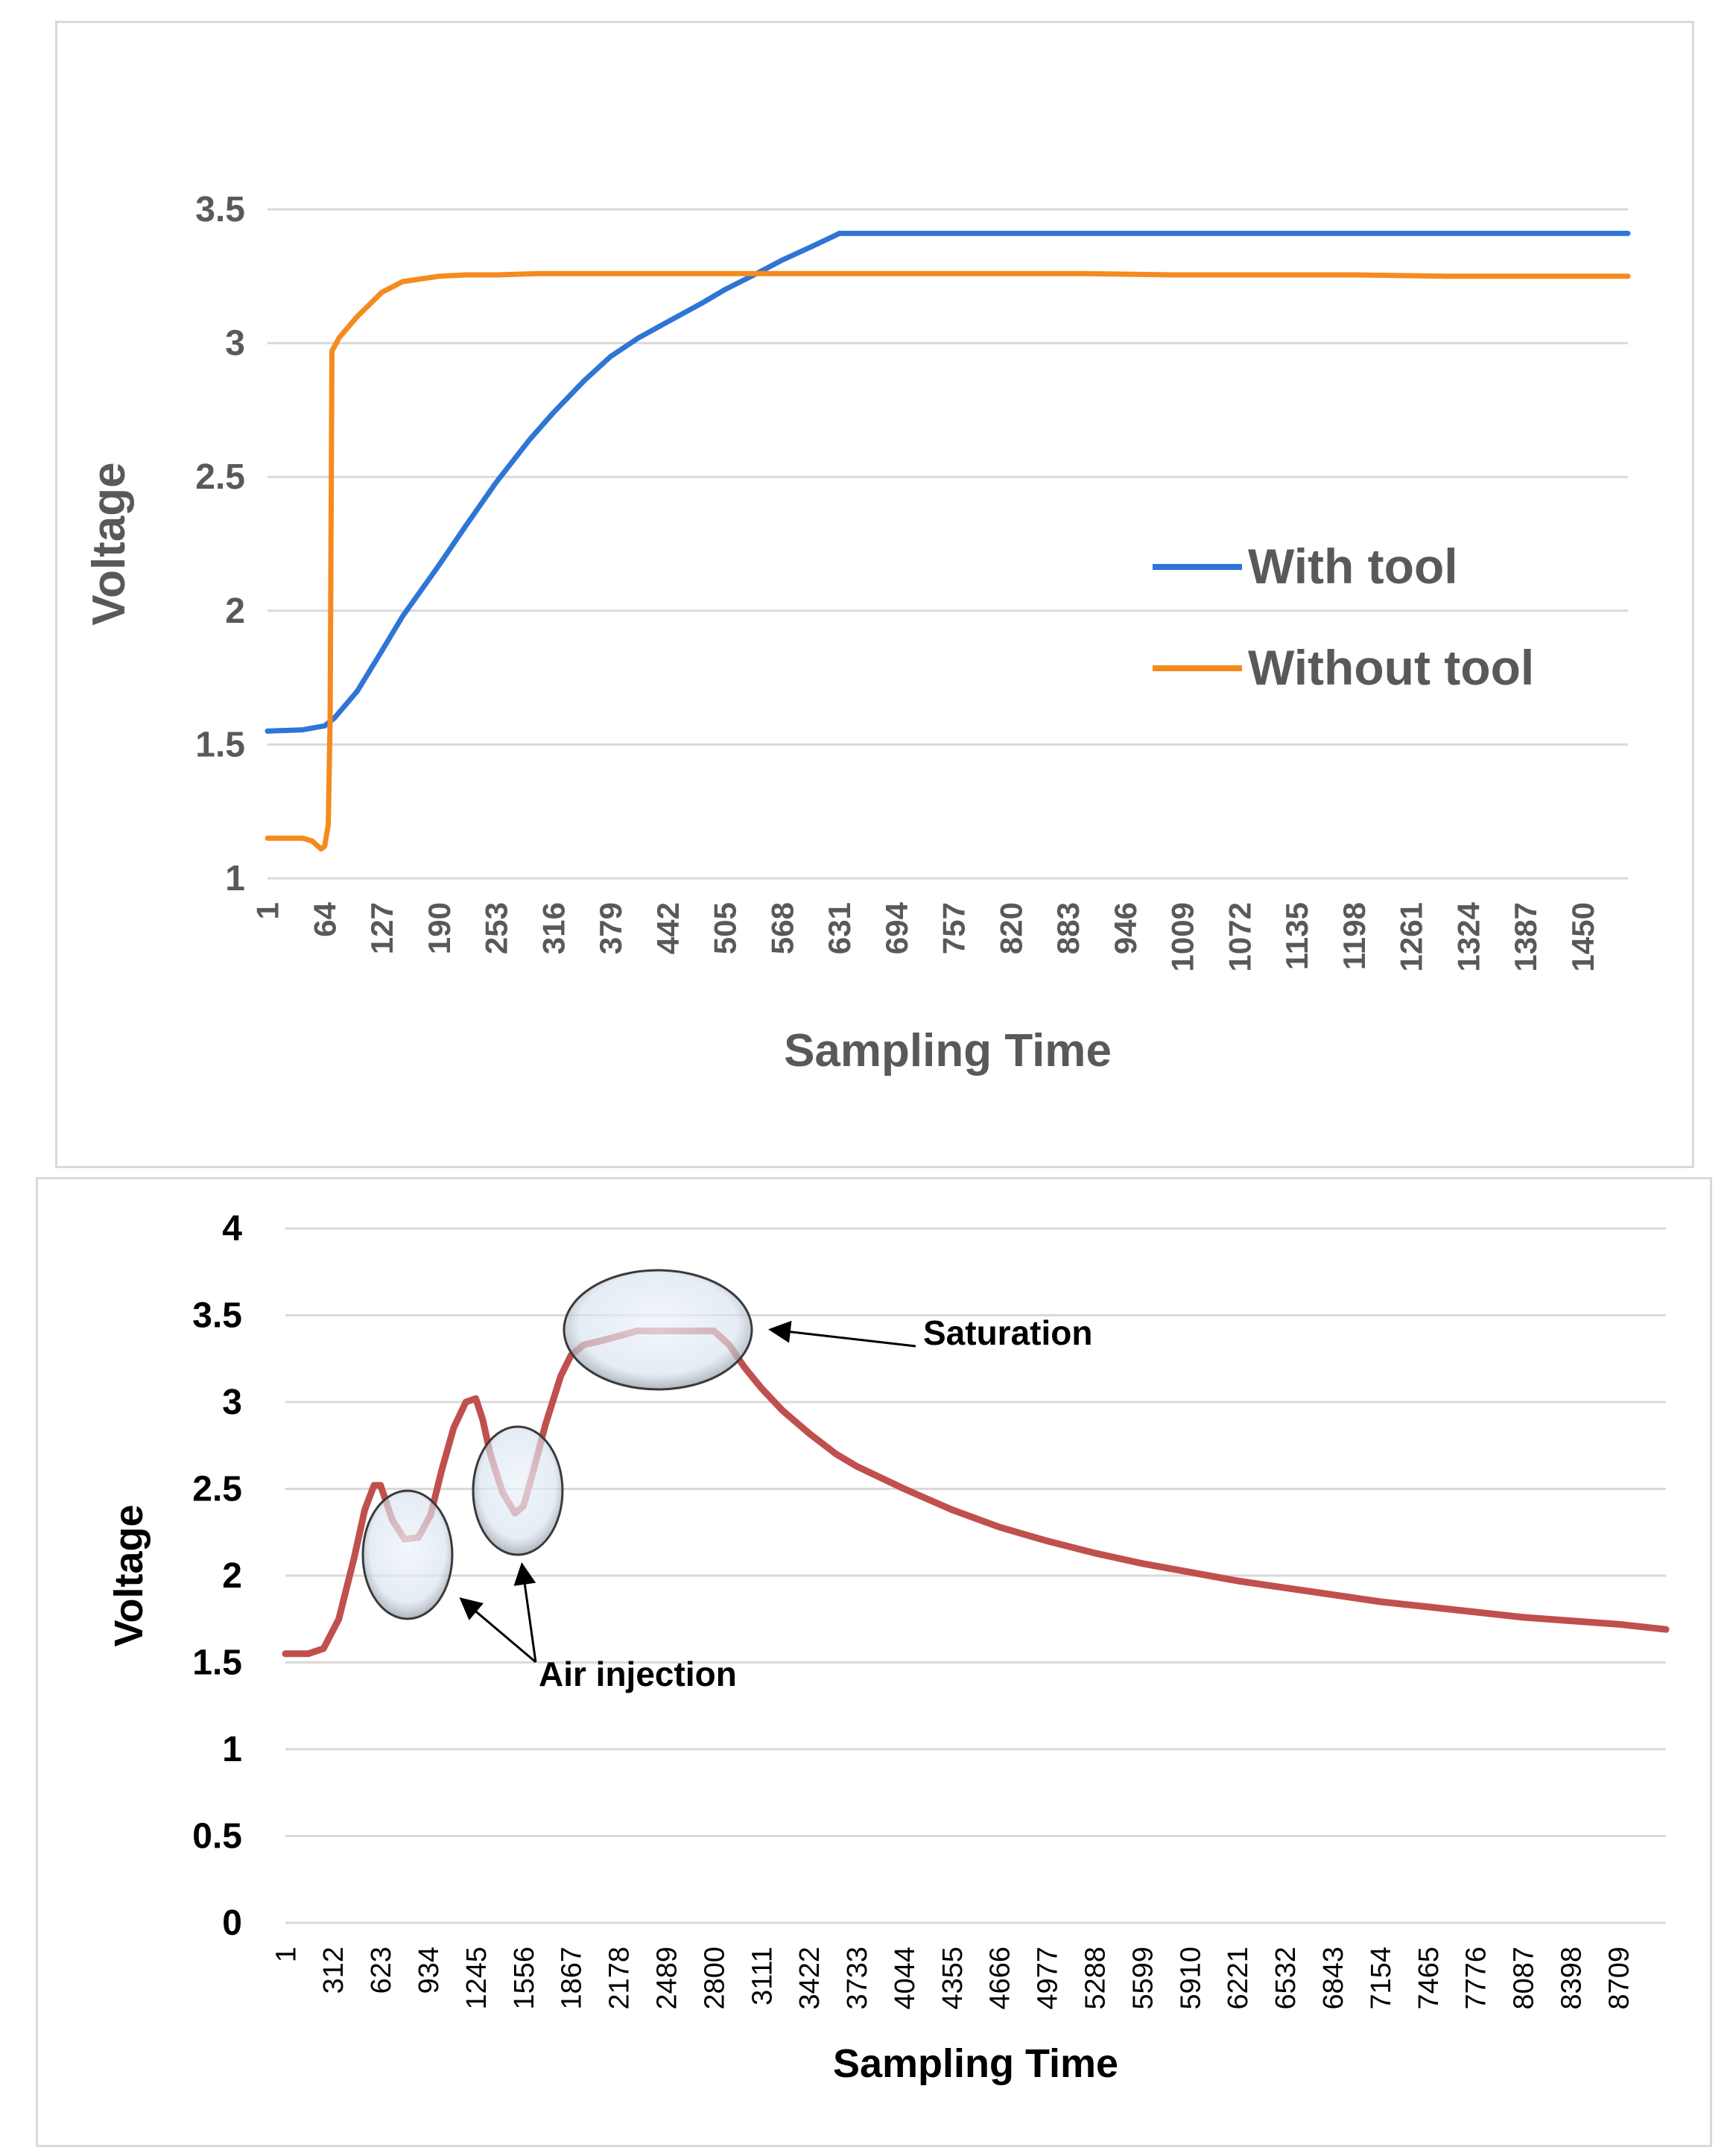 Image resolution: width=1733 pixels, height=2156 pixels. Describe the element at coordinates (666, 1979) in the screenshot. I see `x-tick-label: 2489` at that location.